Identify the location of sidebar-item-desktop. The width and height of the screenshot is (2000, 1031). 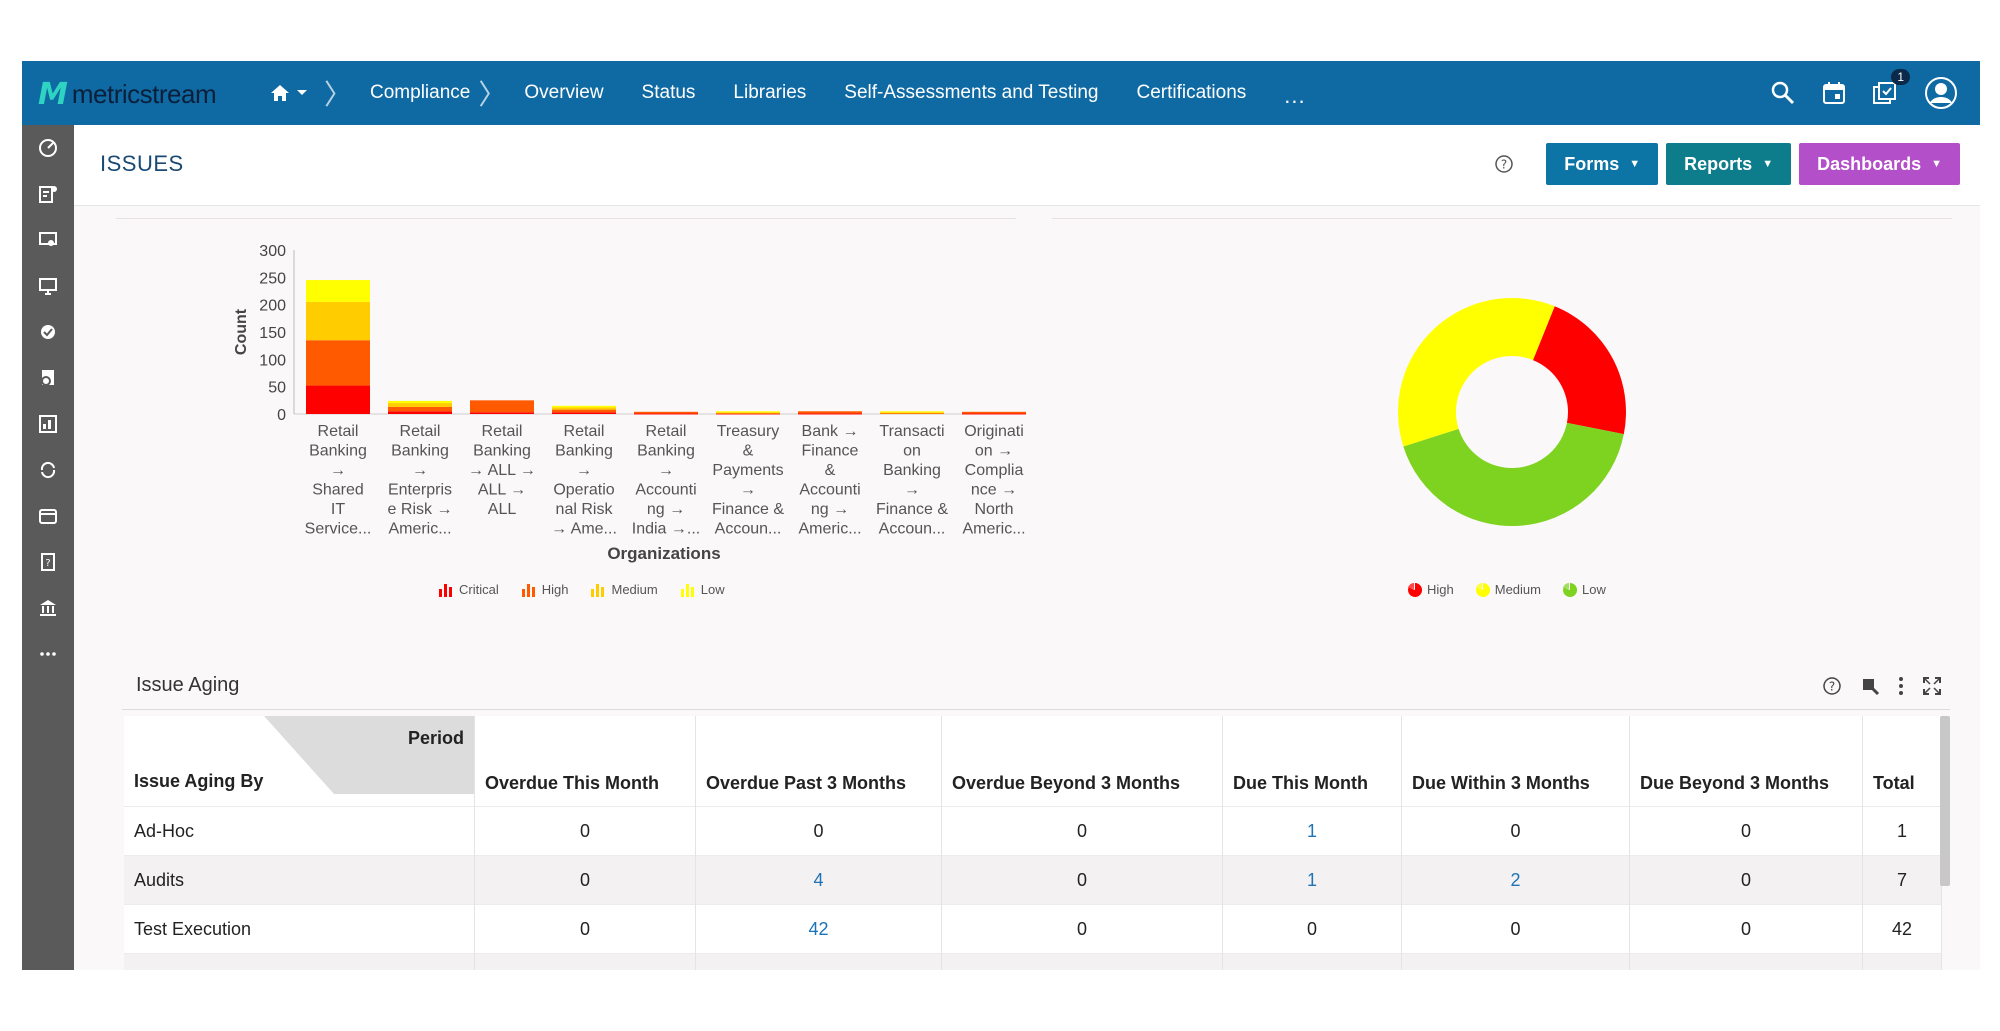
(48, 286).